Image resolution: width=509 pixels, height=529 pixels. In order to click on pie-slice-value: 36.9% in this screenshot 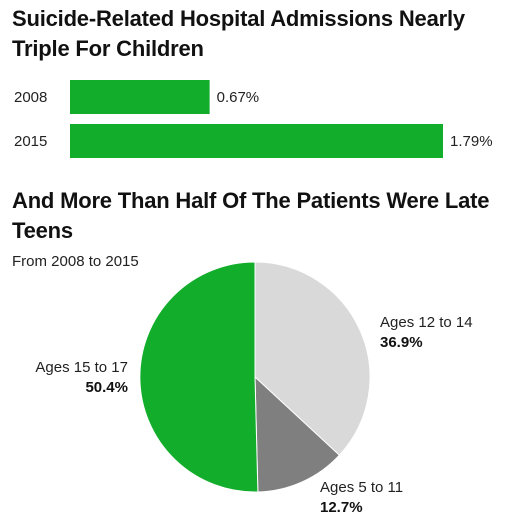, I will do `click(401, 342)`.